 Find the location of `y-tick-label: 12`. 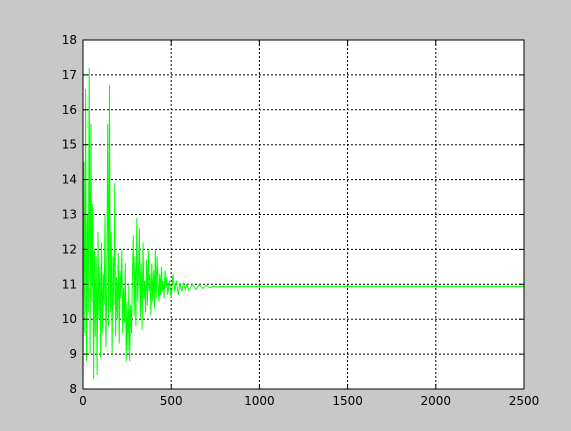

y-tick-label: 12 is located at coordinates (69, 249).